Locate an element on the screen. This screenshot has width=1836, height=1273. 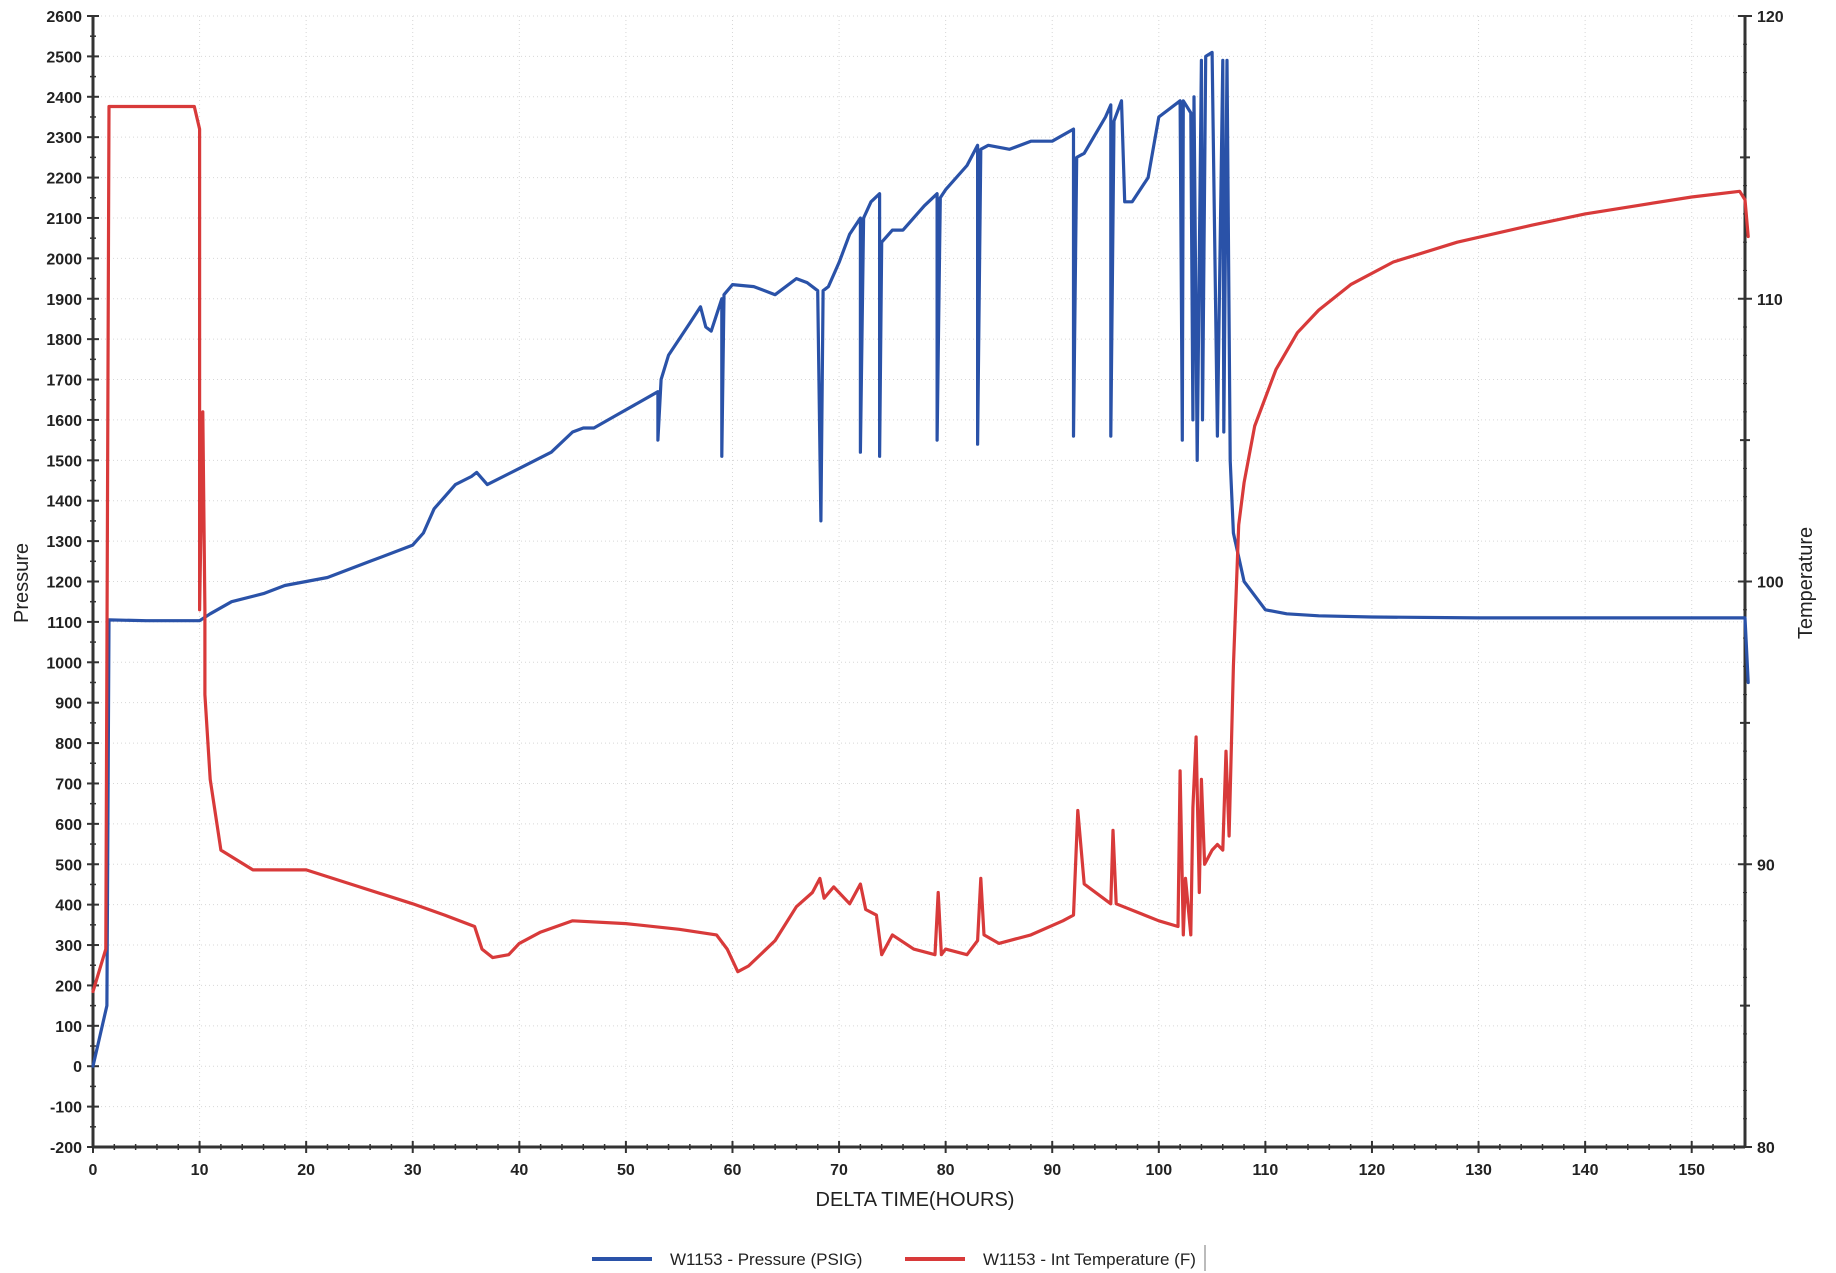
left-y-tick-label: -200 is located at coordinates (66, 1148).